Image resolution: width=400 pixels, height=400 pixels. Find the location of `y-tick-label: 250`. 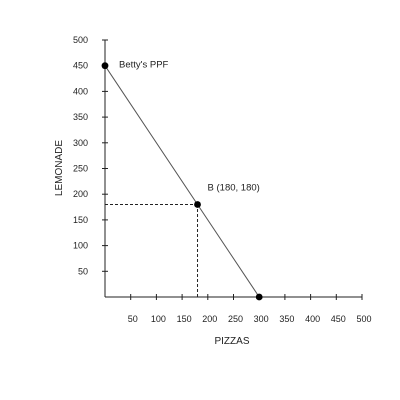

y-tick-label: 250 is located at coordinates (80, 169).